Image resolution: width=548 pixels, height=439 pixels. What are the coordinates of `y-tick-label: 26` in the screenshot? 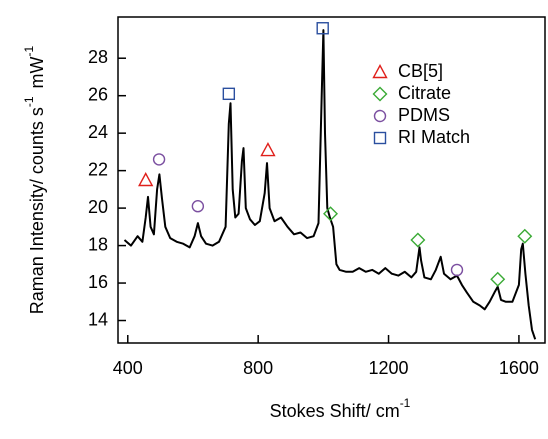 It's located at (98, 94).